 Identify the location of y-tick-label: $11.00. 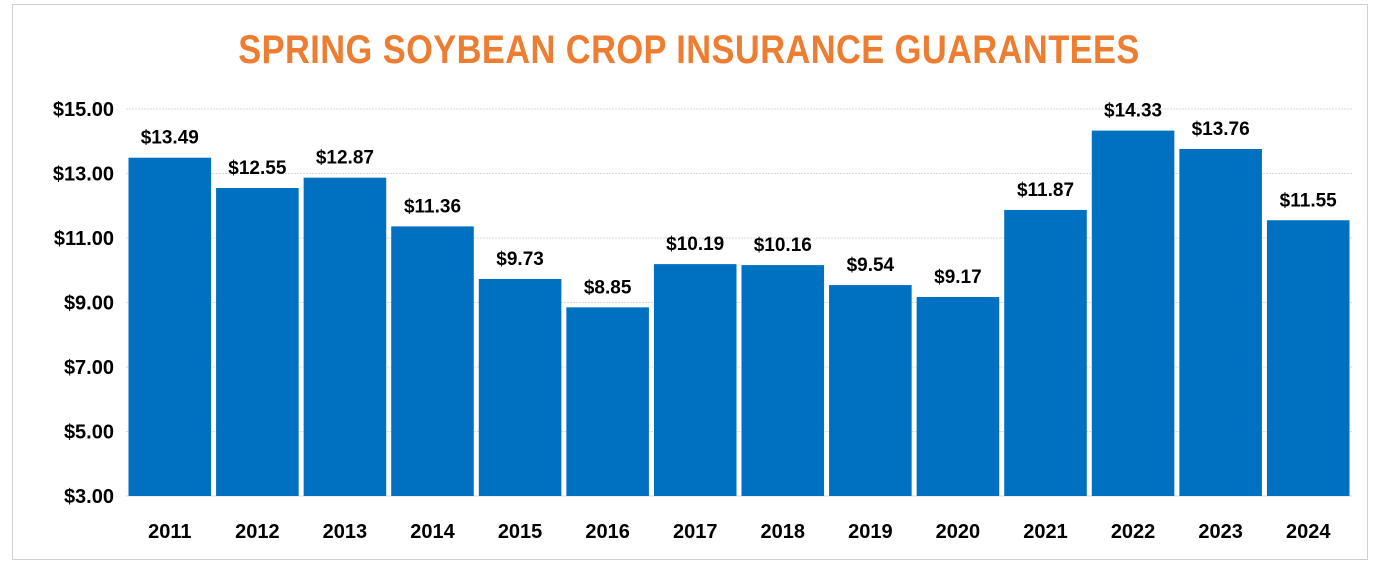
(84, 239).